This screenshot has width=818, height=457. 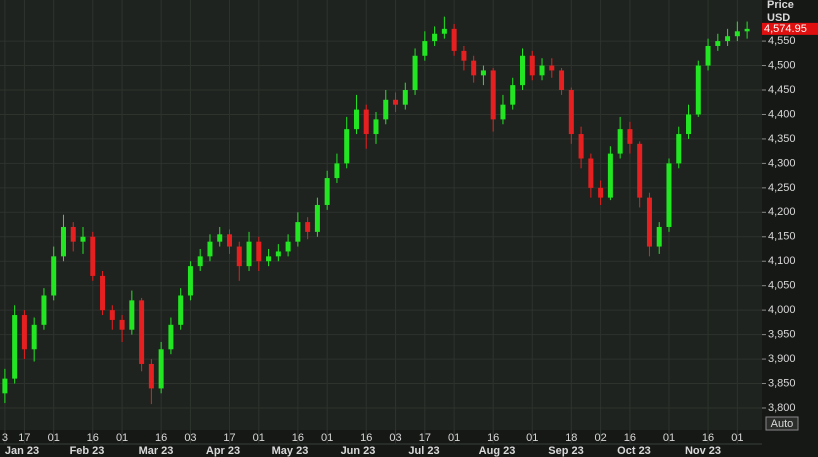 I want to click on y-tick-label: 3,950, so click(x=782, y=335).